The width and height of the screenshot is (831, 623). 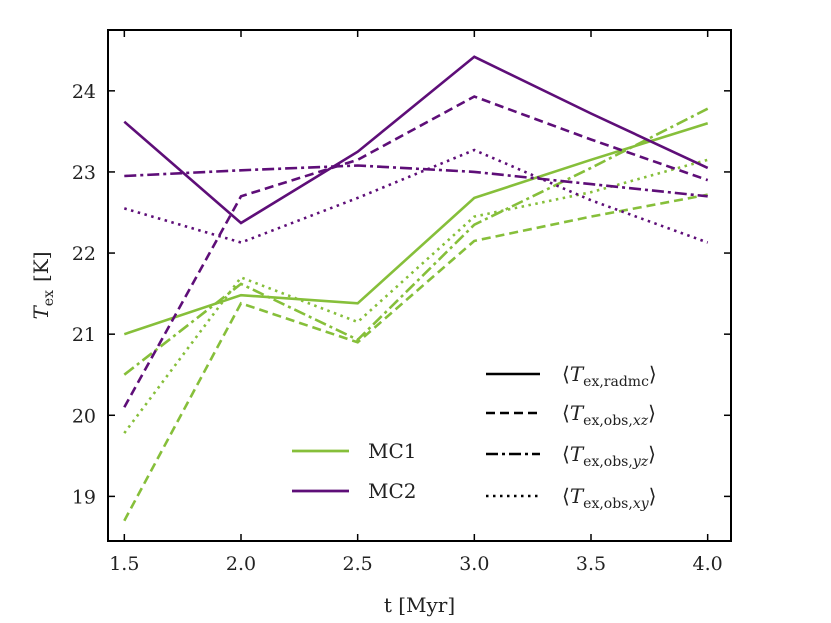 What do you see at coordinates (609, 456) in the screenshot?
I see `legend-style-label-obs-yz: ⟨Tex,obs,yz⟩` at bounding box center [609, 456].